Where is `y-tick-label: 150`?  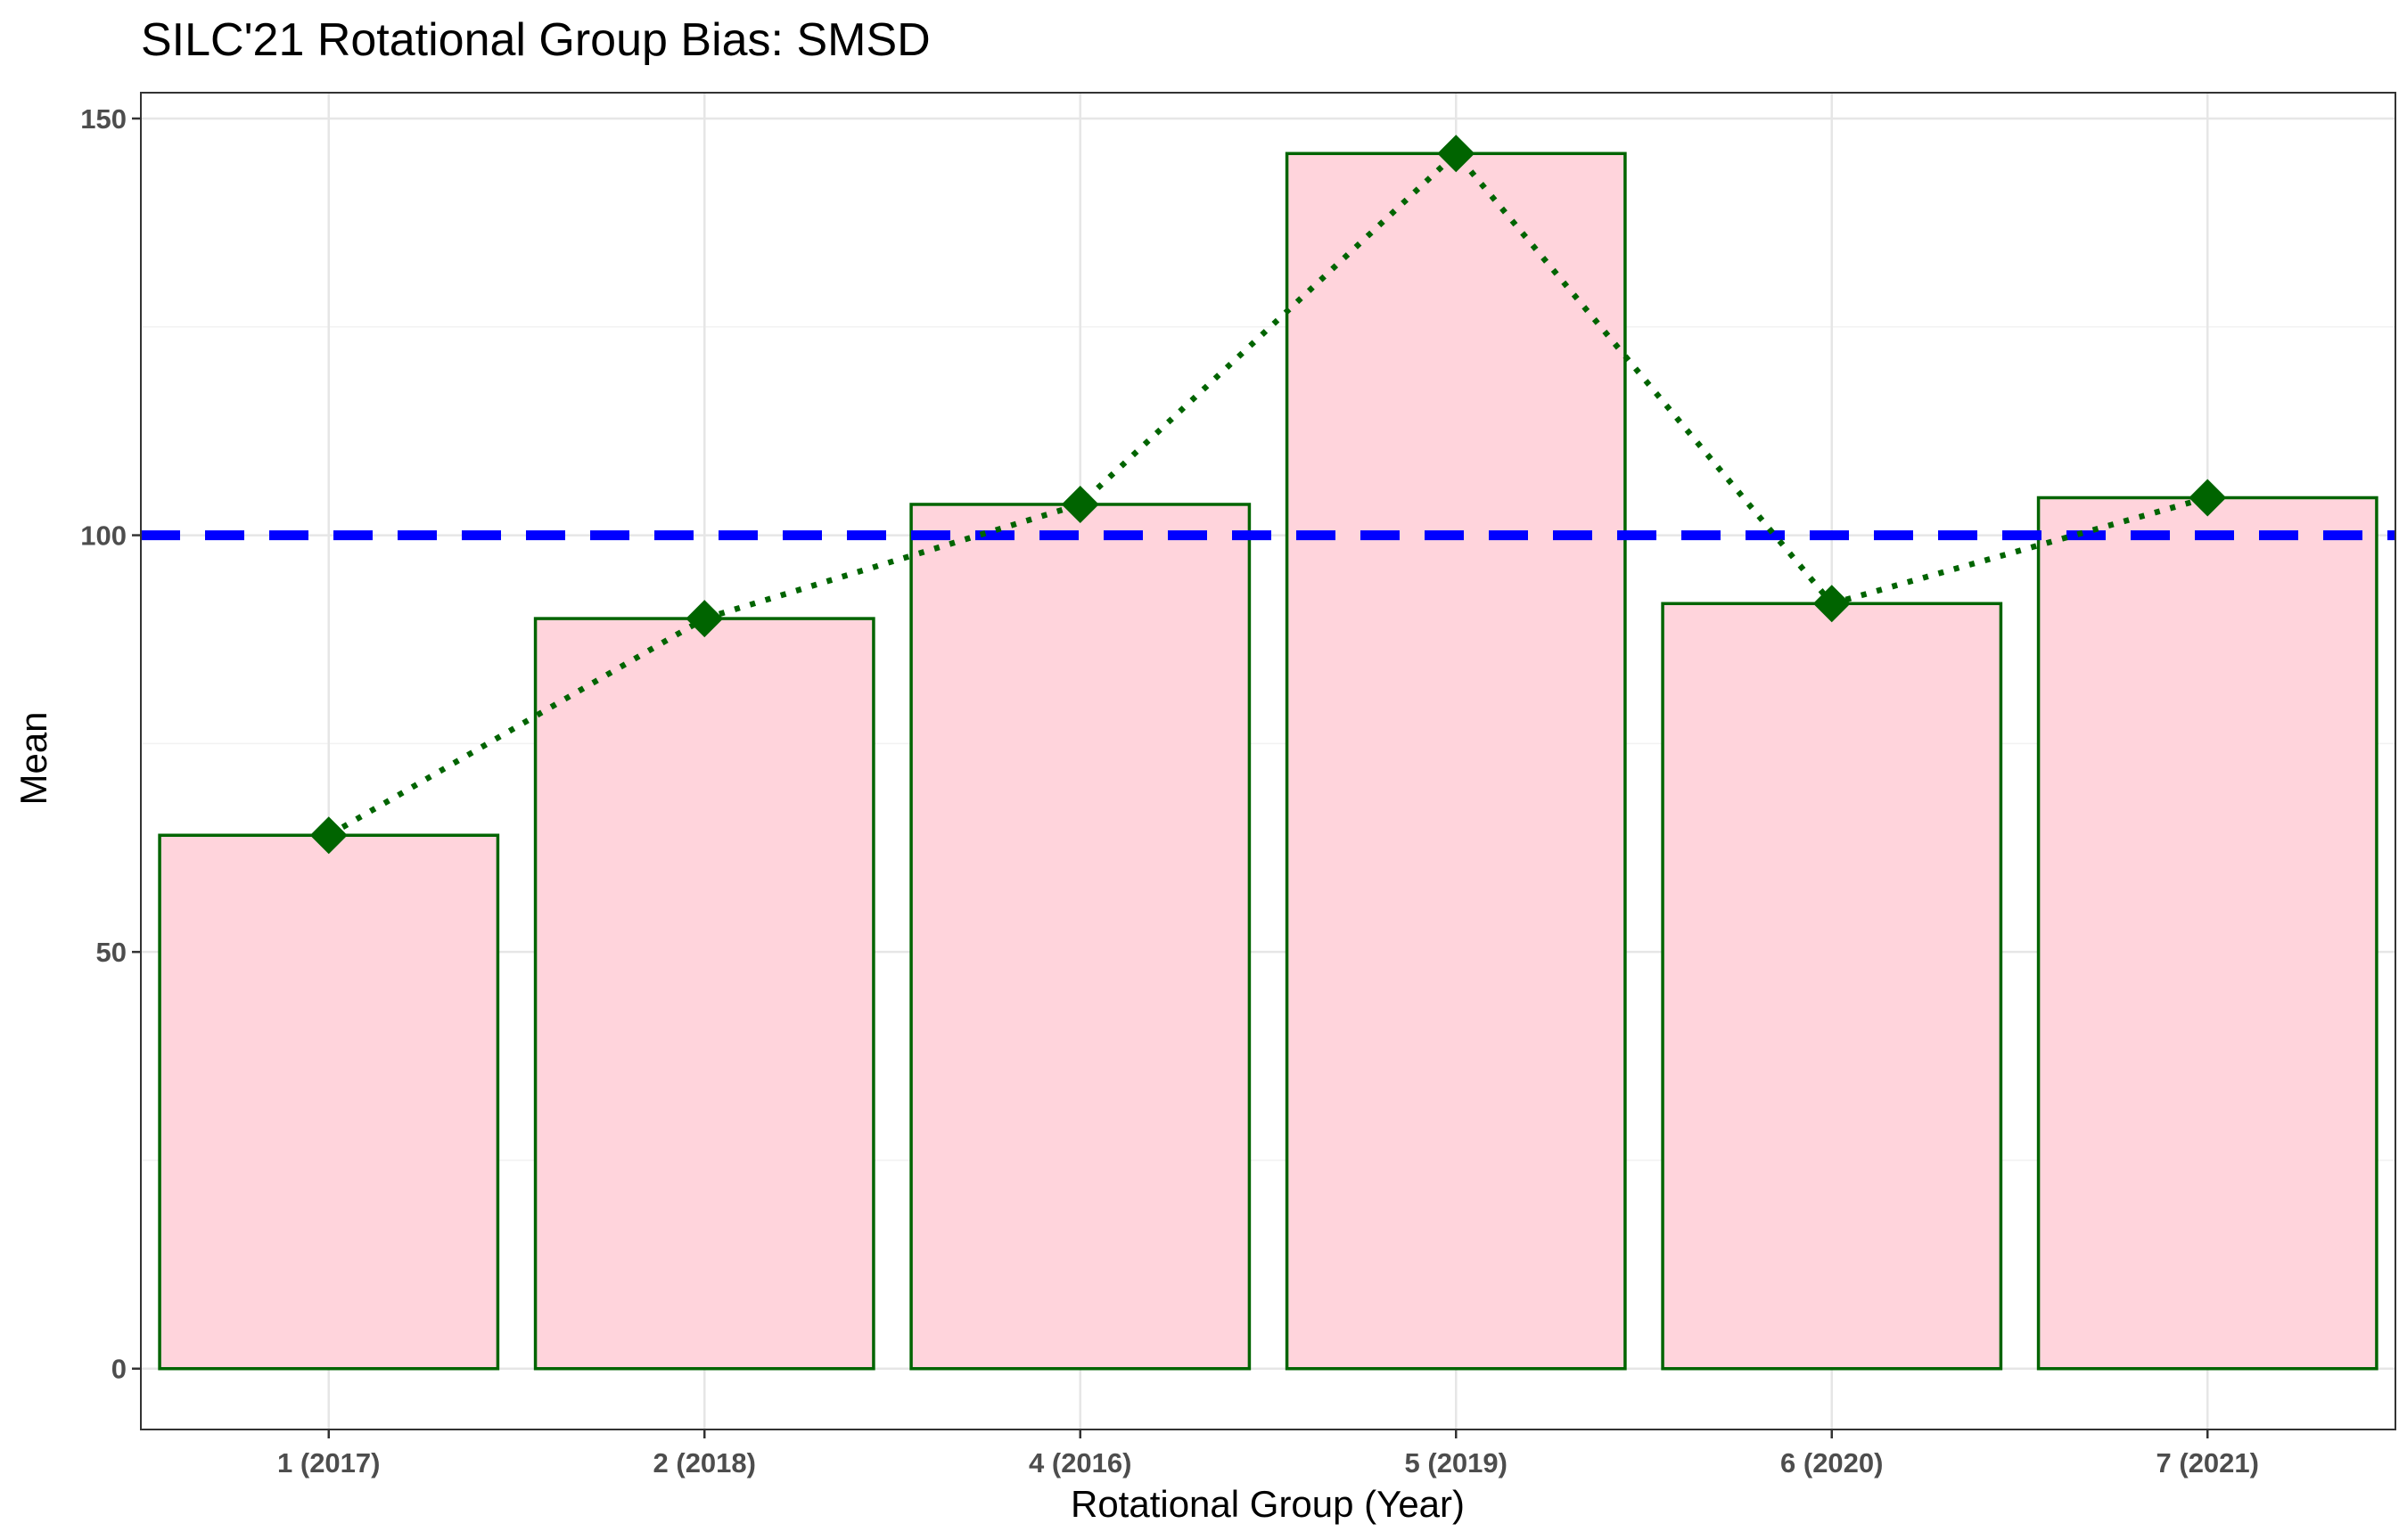
y-tick-label: 150 is located at coordinates (103, 119).